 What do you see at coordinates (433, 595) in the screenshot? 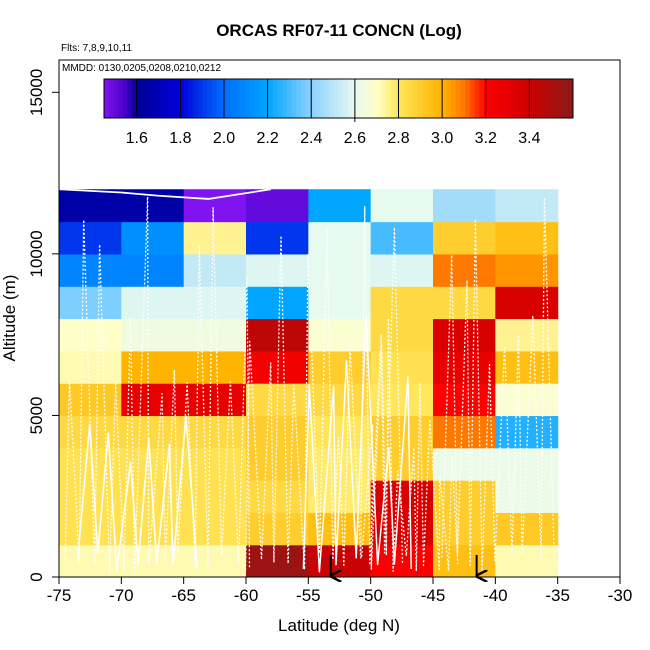
I see `x-tick-label: -45` at bounding box center [433, 595].